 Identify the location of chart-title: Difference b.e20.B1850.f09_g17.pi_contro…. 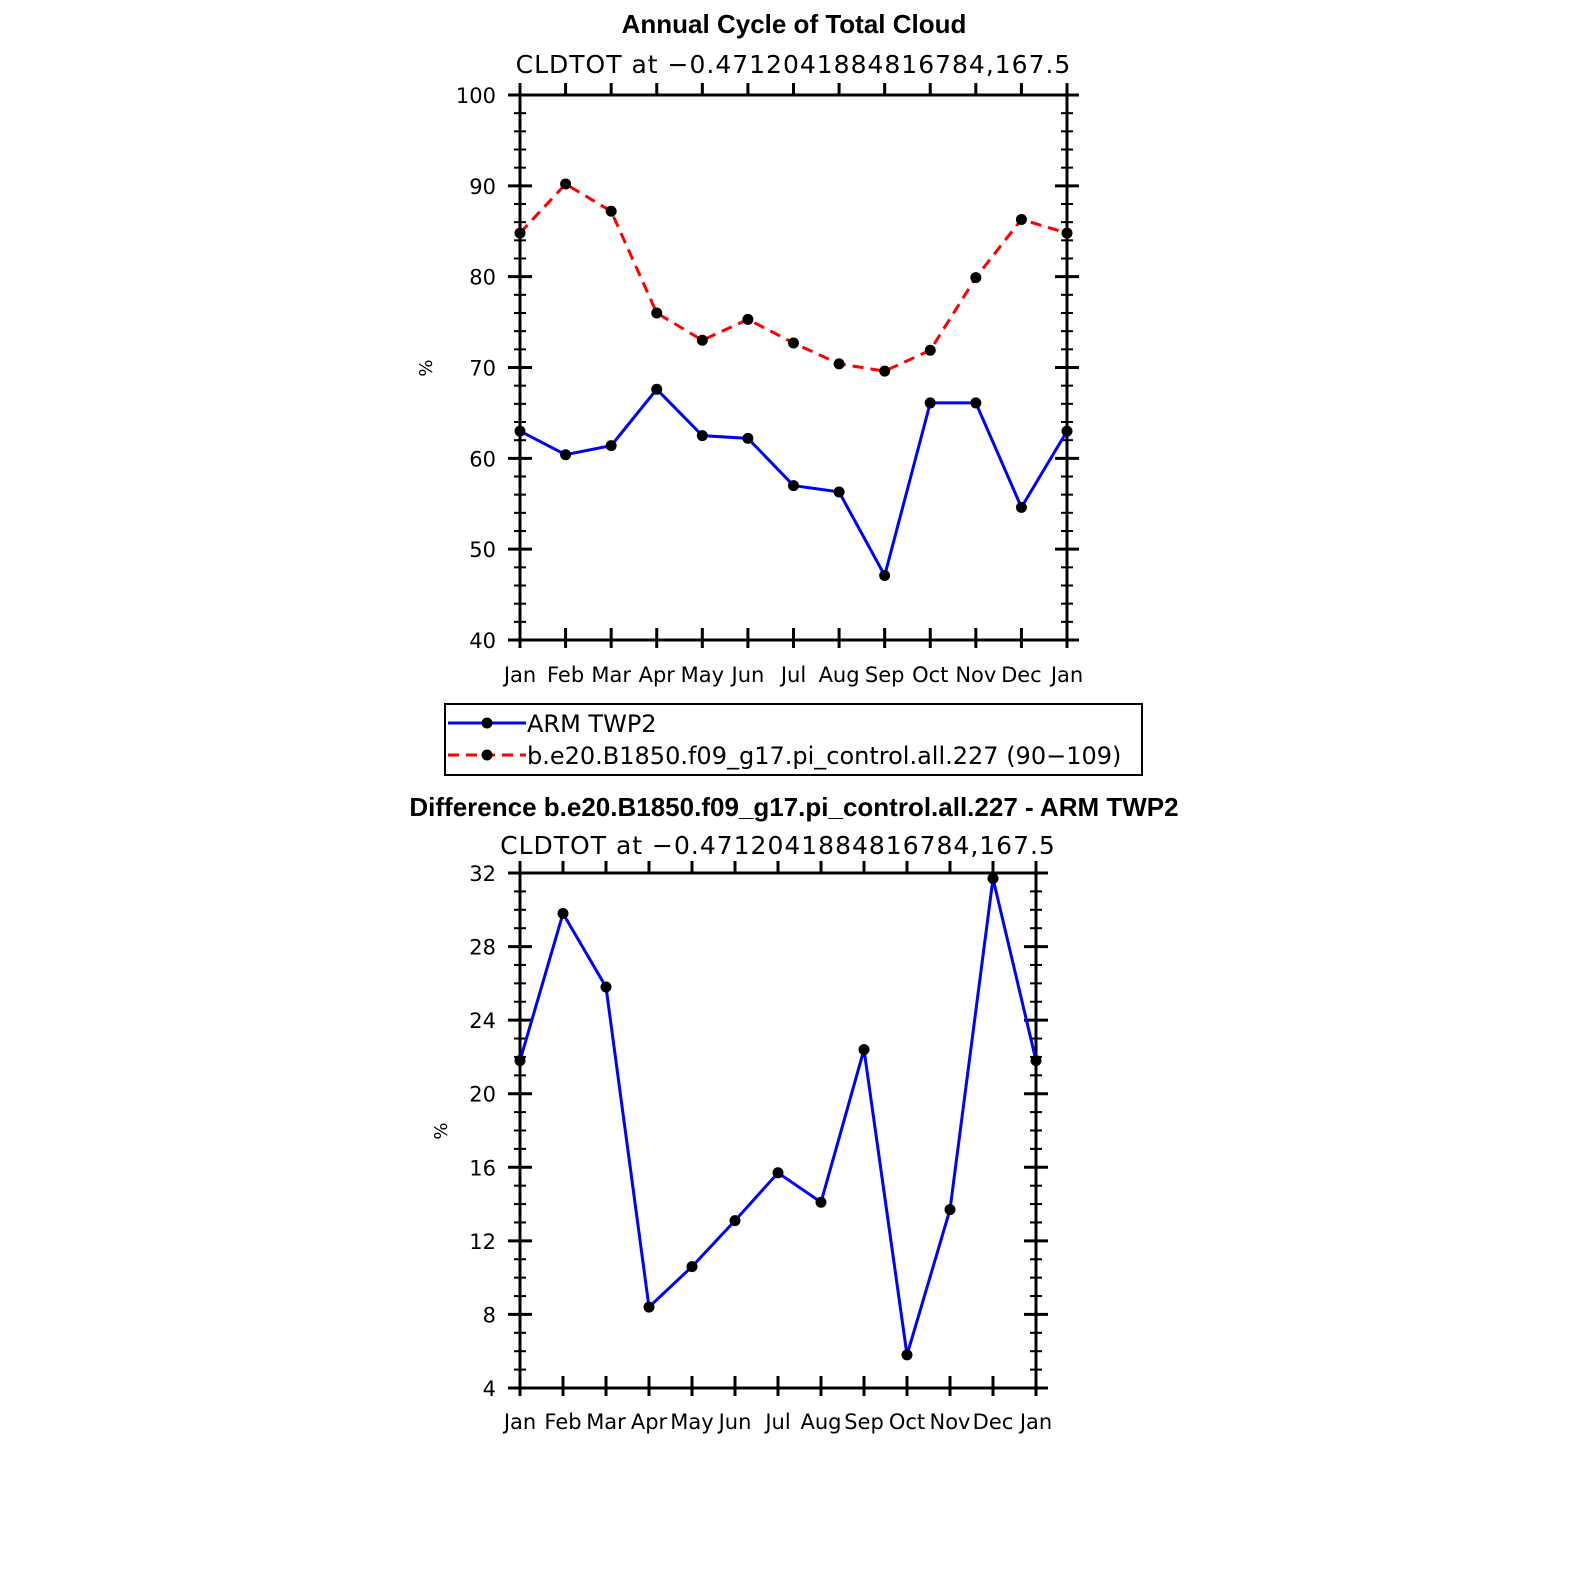
(793, 807).